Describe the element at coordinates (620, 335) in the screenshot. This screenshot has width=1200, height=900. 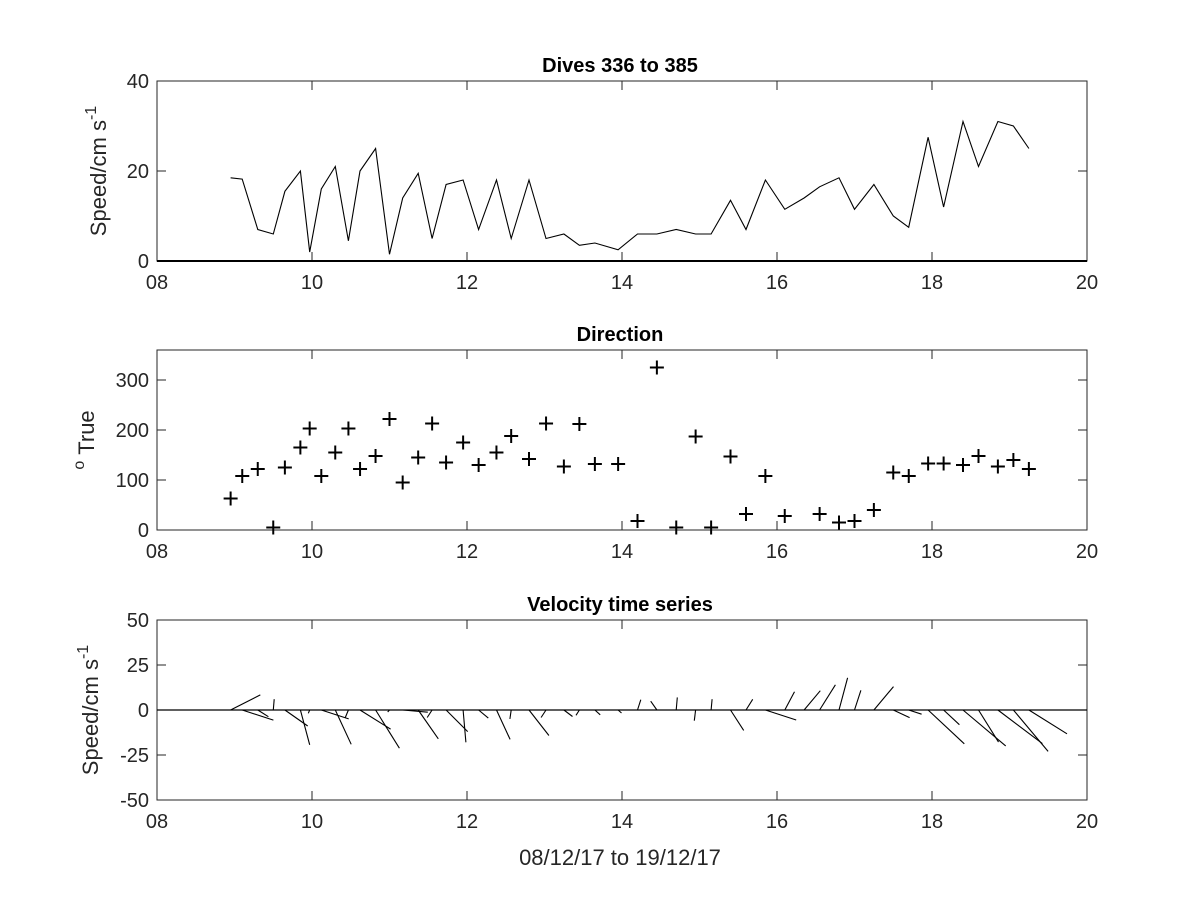
I see `direction-panel-title: Direction` at that location.